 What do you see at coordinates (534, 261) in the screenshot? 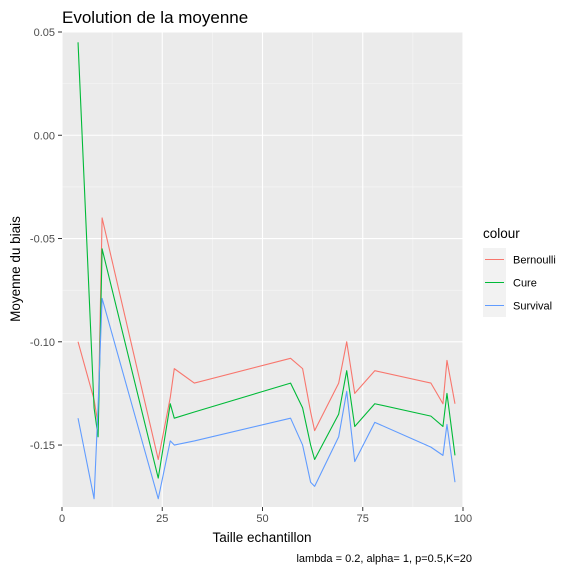
I see `legend-label-bernoulli: Bernoulli` at bounding box center [534, 261].